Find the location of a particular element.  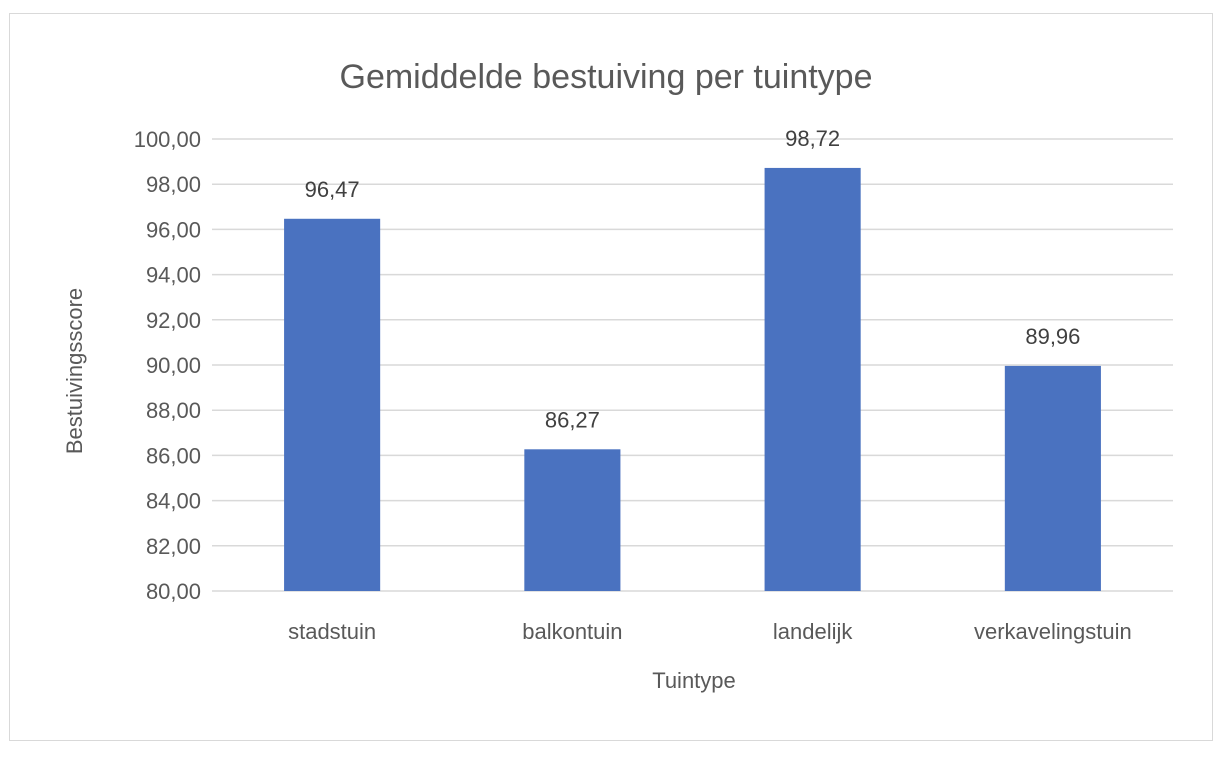

y-tick-label: 92,00 is located at coordinates (173, 320).